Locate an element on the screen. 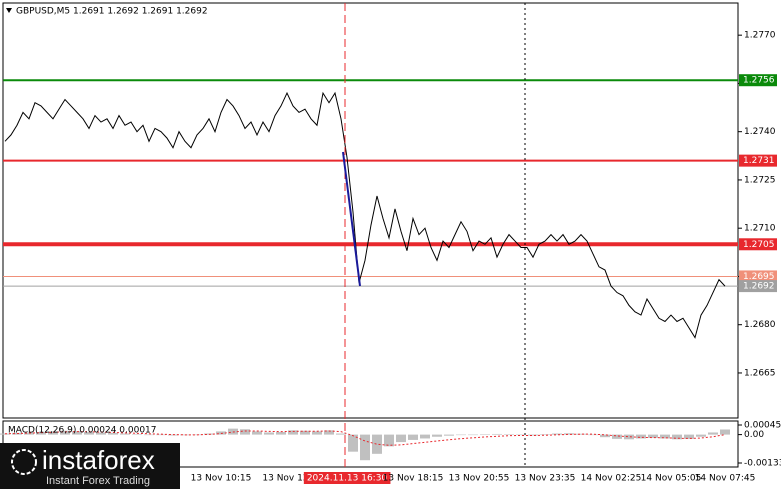  x-tick-label: 14 Nov 07:45 is located at coordinates (725, 479).